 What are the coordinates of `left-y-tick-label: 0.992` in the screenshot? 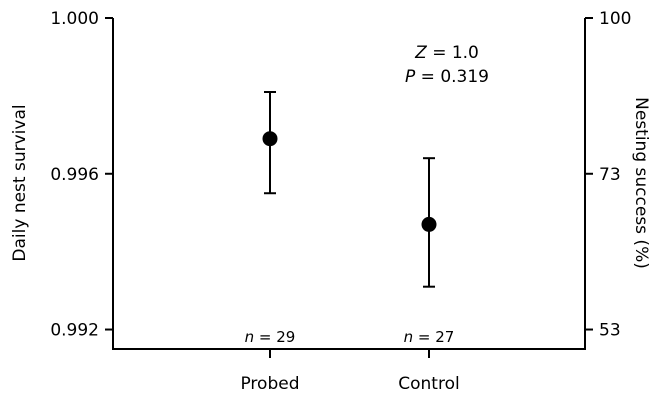 It's located at (74, 331).